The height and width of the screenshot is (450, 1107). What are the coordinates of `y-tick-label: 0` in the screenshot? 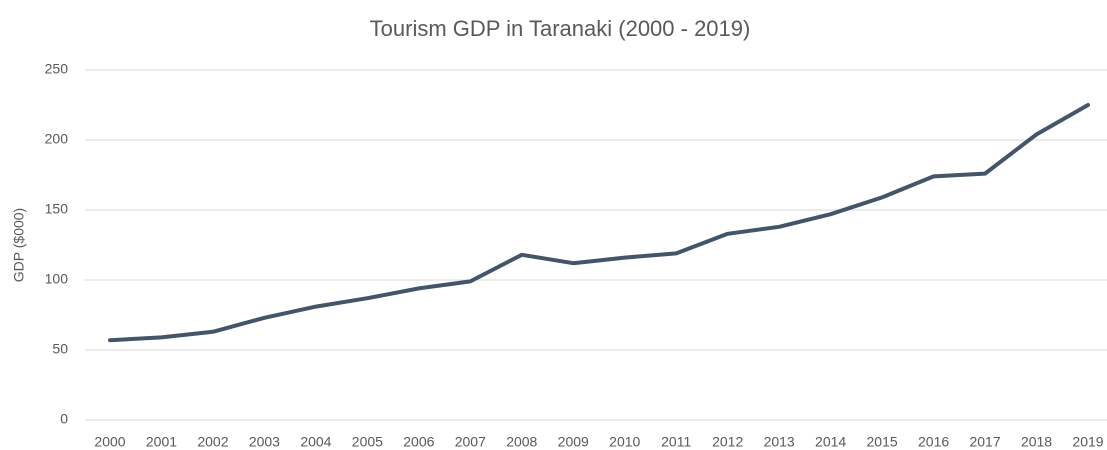 It's located at (64, 419).